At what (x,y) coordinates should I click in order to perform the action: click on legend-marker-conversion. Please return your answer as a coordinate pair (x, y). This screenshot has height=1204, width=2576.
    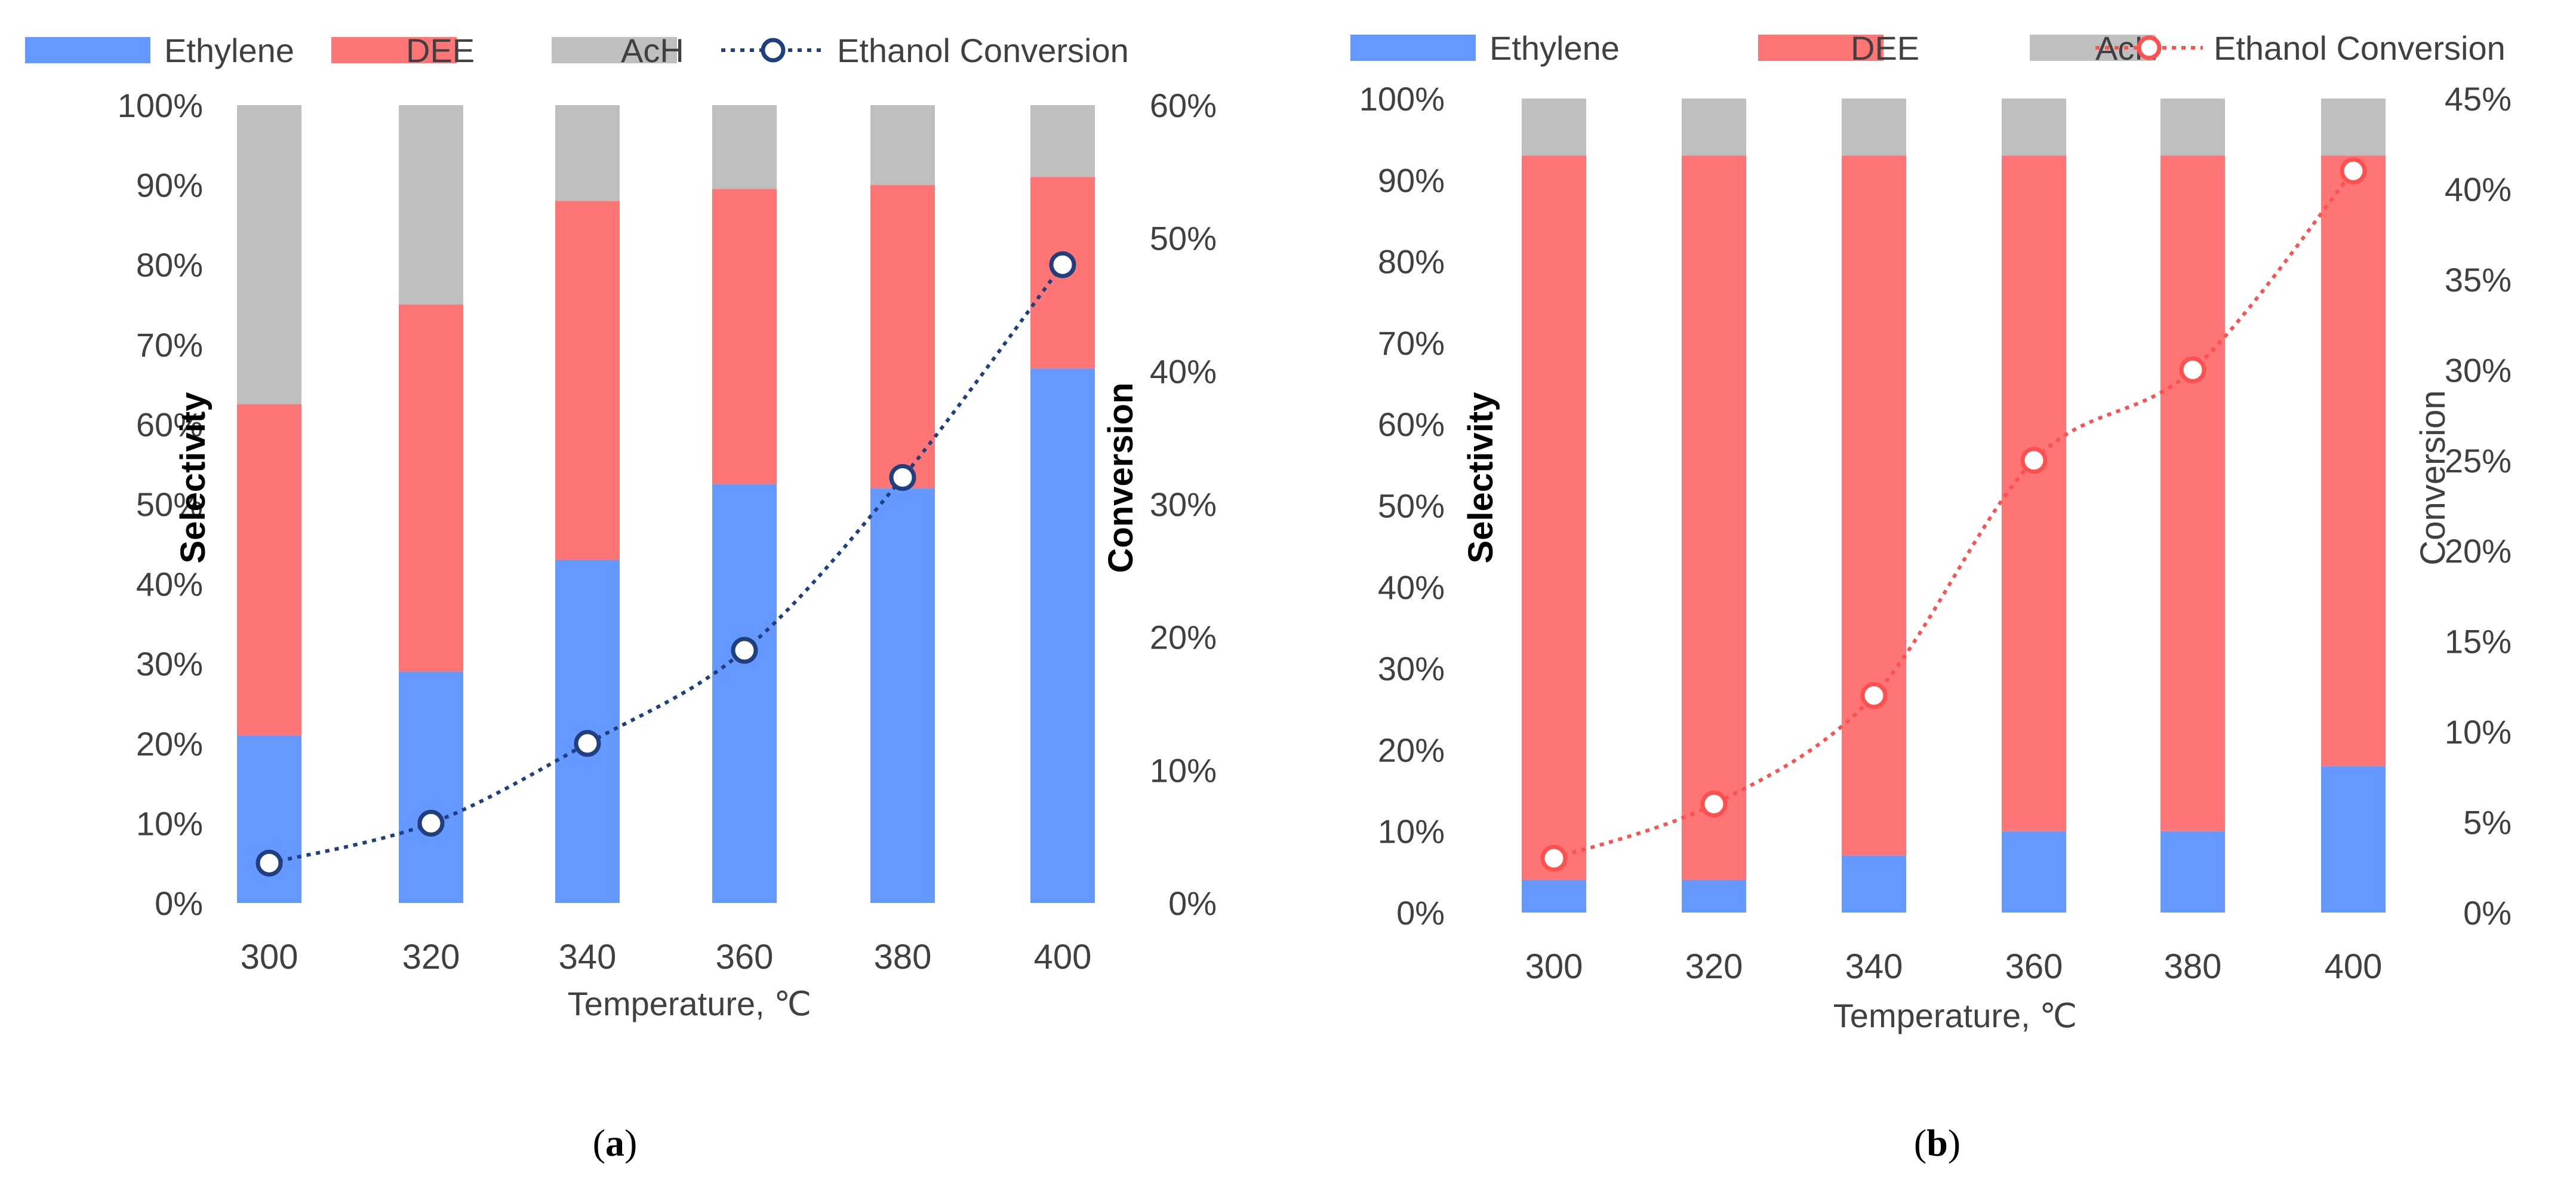
    Looking at the image, I should click on (773, 50).